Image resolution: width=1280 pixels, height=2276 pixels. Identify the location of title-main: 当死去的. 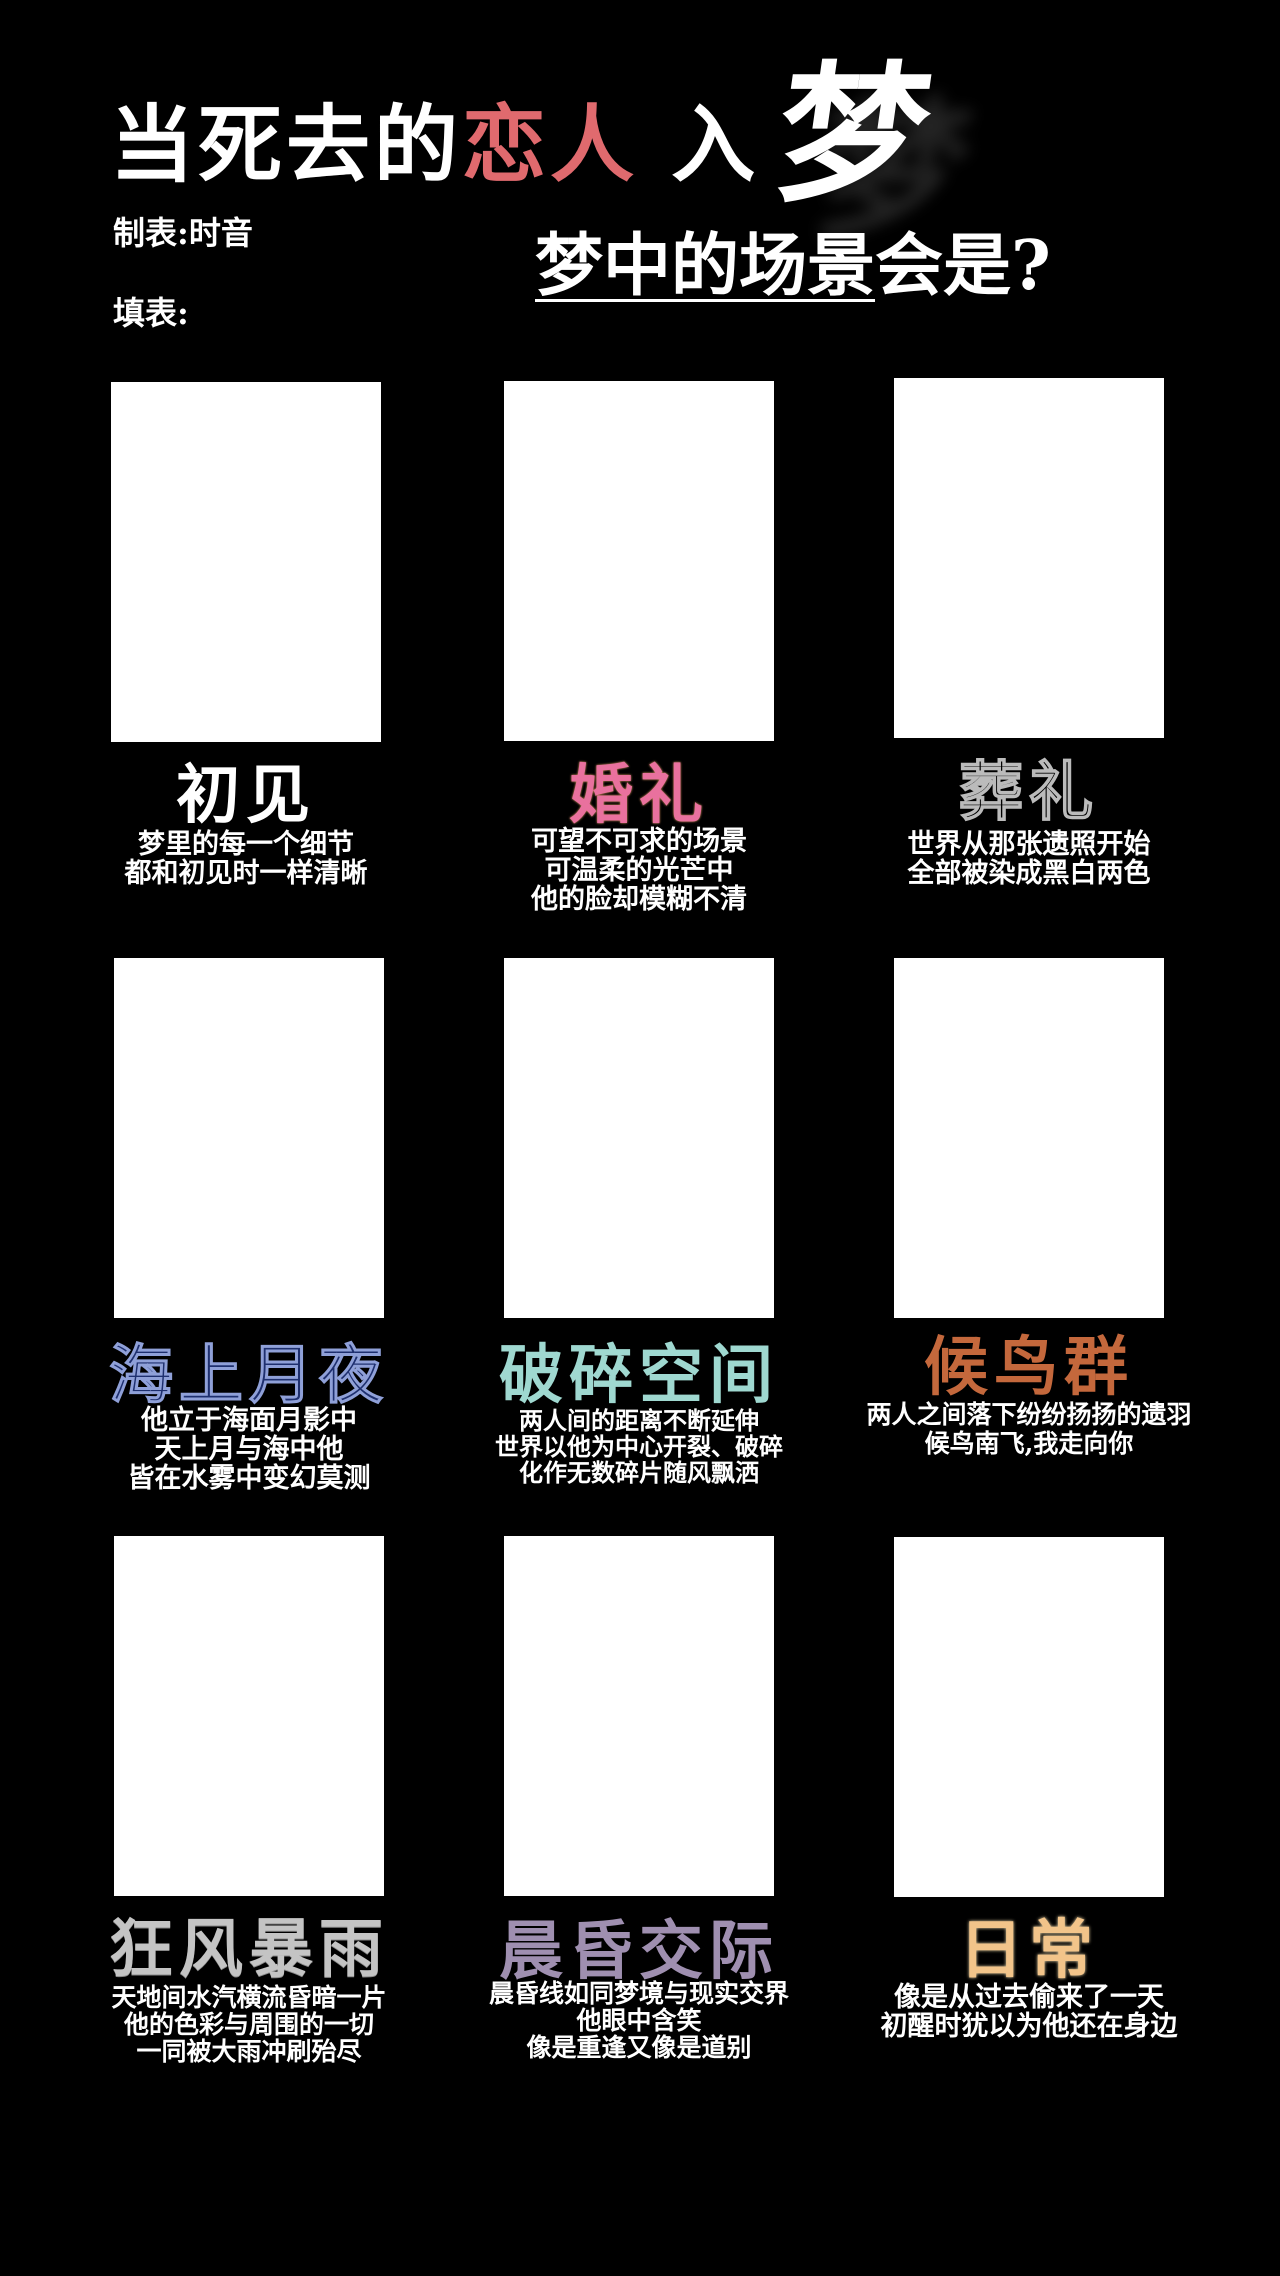
(286, 144).